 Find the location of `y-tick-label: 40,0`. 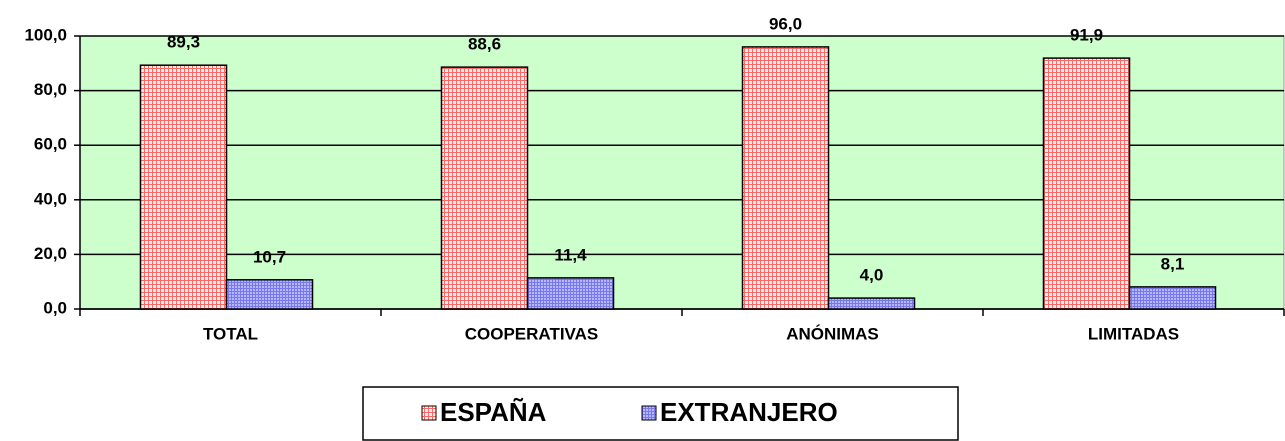

y-tick-label: 40,0 is located at coordinates (50, 198).